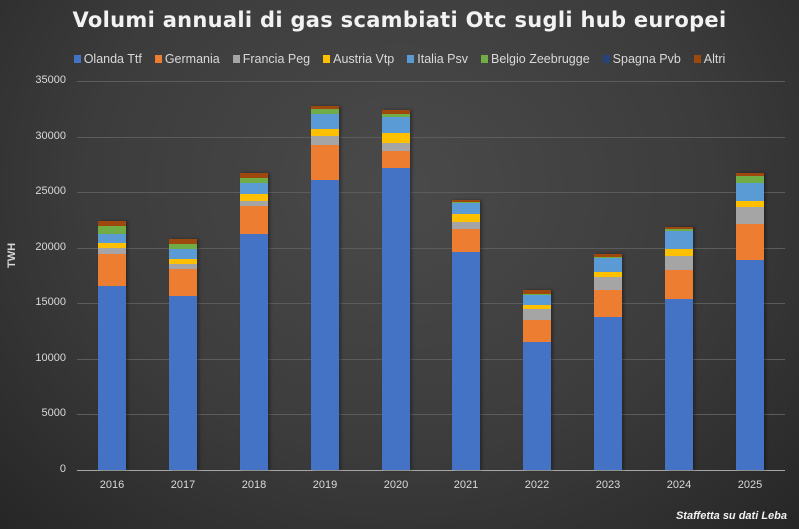 The width and height of the screenshot is (799, 529). Describe the element at coordinates (112, 485) in the screenshot. I see `x-tick-label: 2016` at that location.